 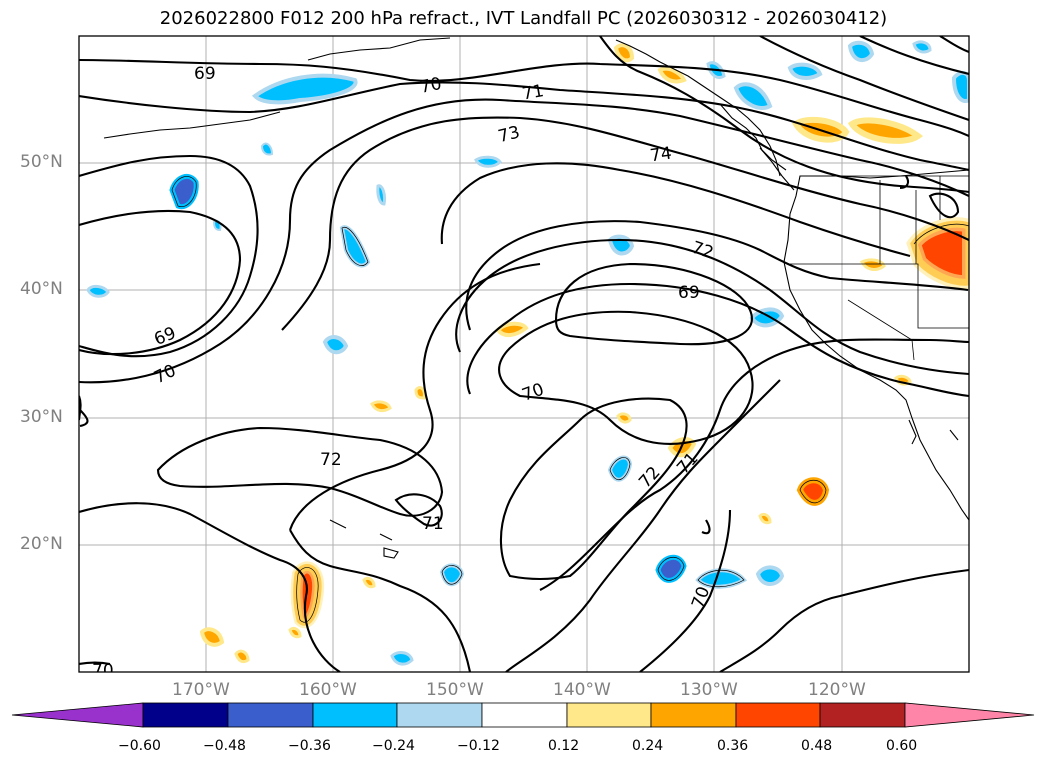 I want to click on colorbar-extend-max, so click(x=969, y=715).